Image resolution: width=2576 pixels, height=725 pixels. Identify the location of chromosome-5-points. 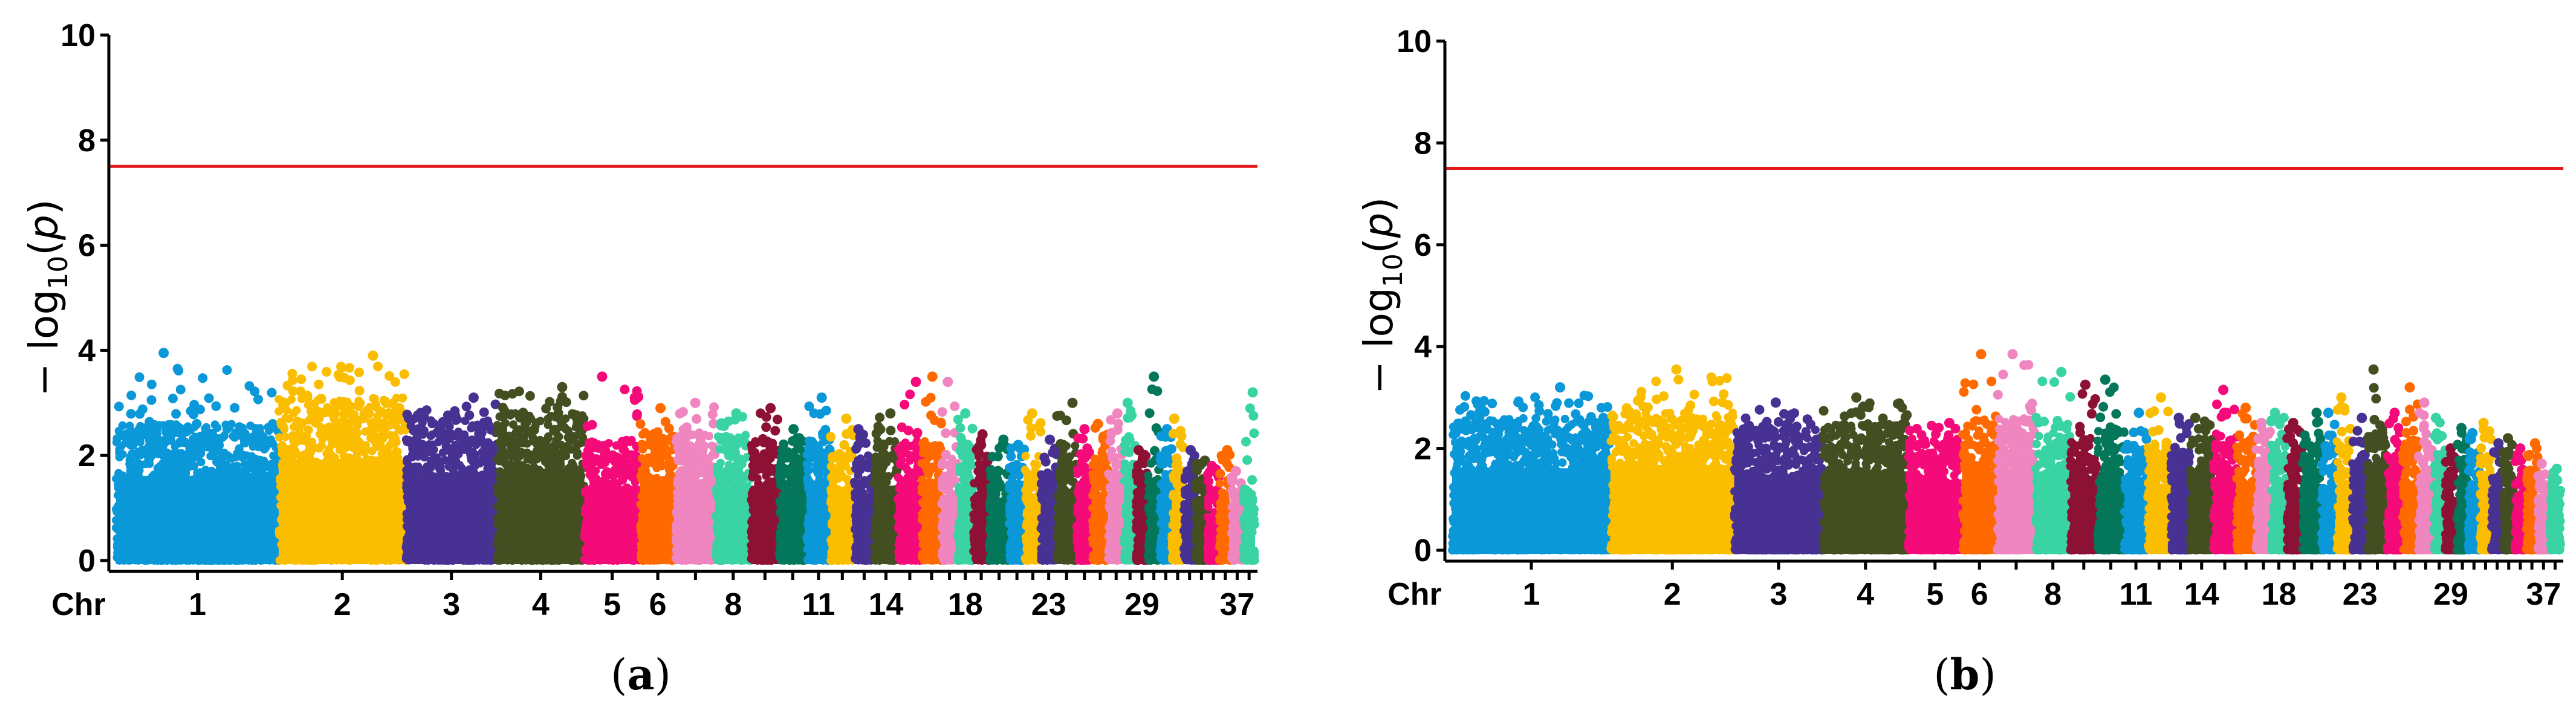
(612, 468).